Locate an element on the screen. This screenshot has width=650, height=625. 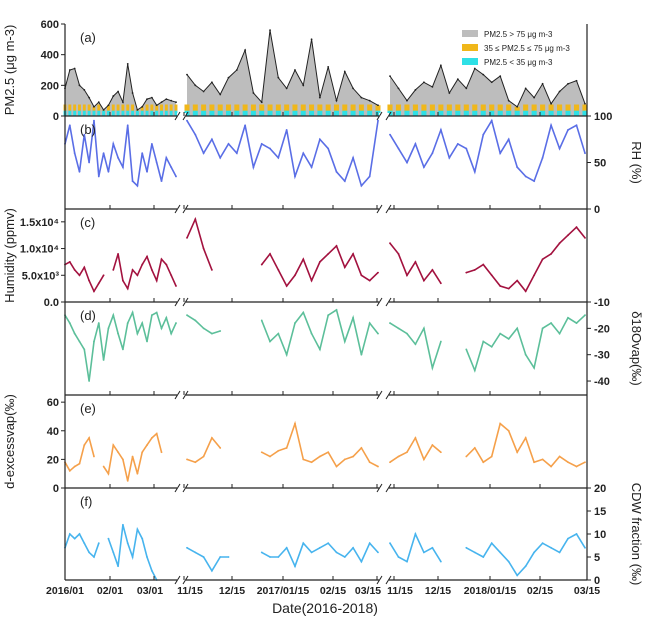
y-axis-label: CDW fraction (‰) is located at coordinates (636, 534).